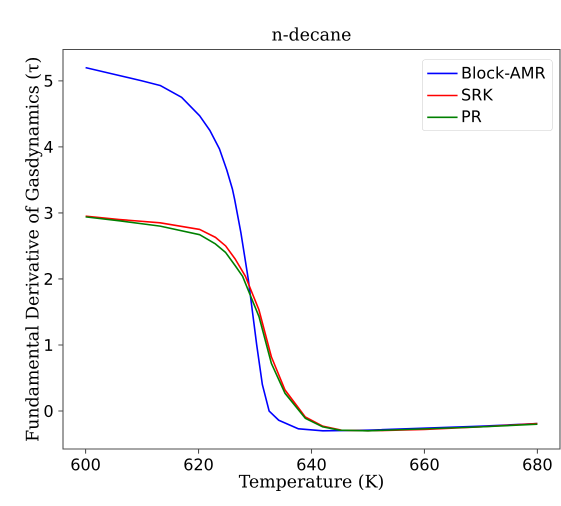 The height and width of the screenshot is (506, 561). I want to click on y-tick-label: 3, so click(48, 212).